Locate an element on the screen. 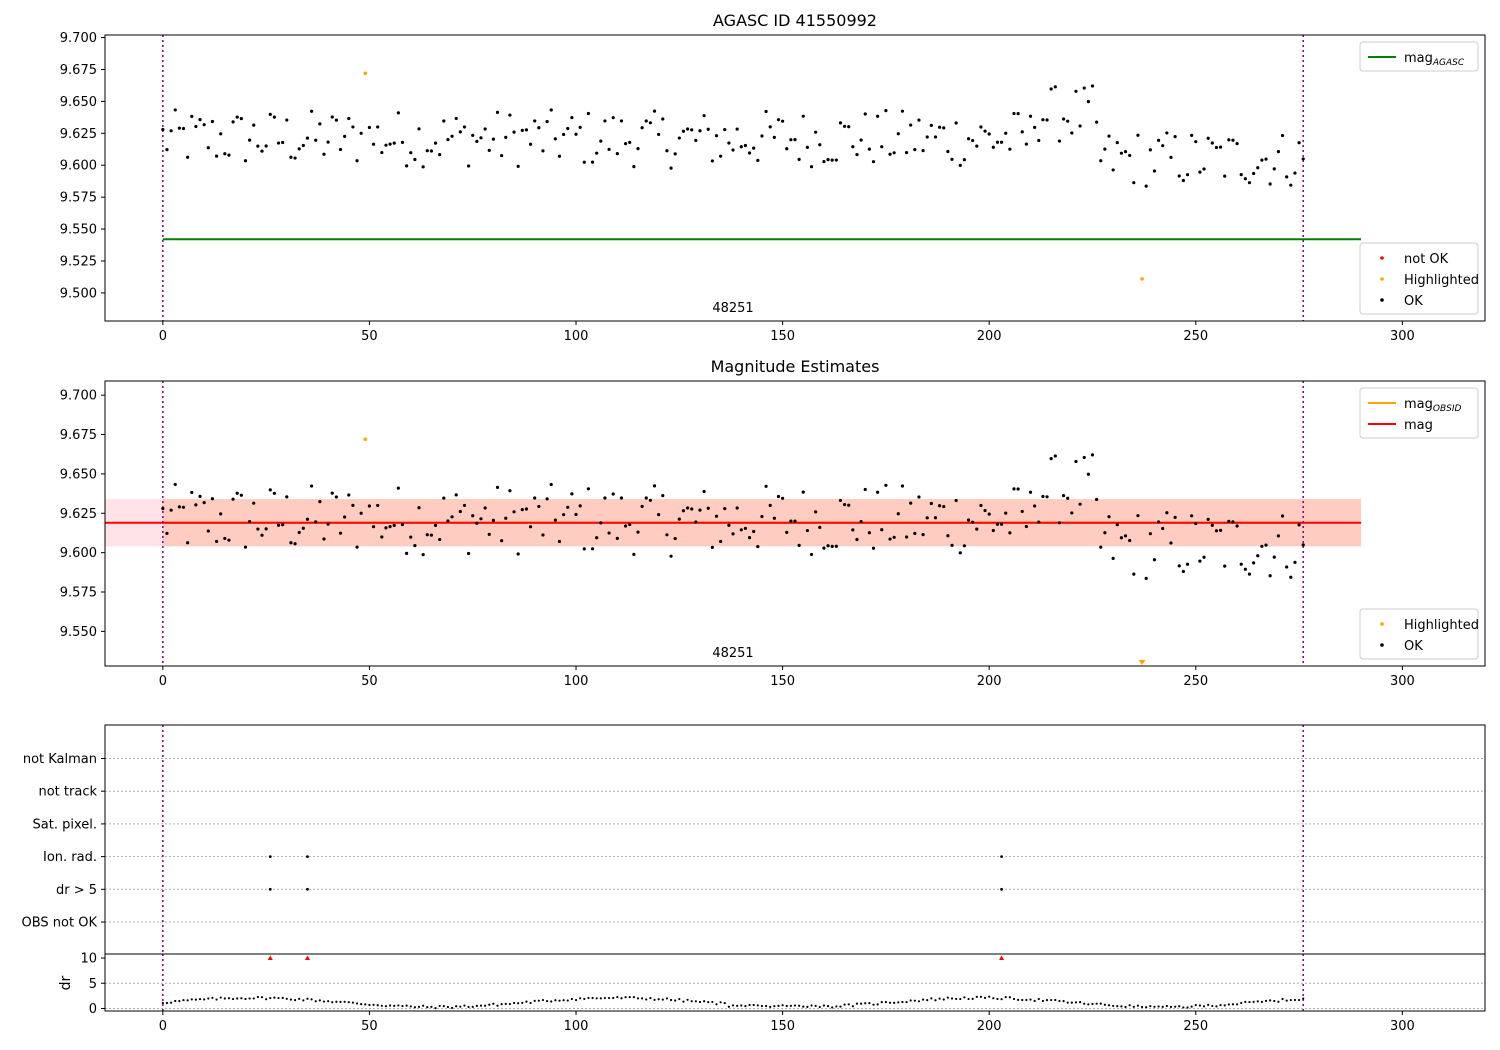 This screenshot has width=1500, height=1050. p3-category-label-3: Sat. pixel. is located at coordinates (65, 824).